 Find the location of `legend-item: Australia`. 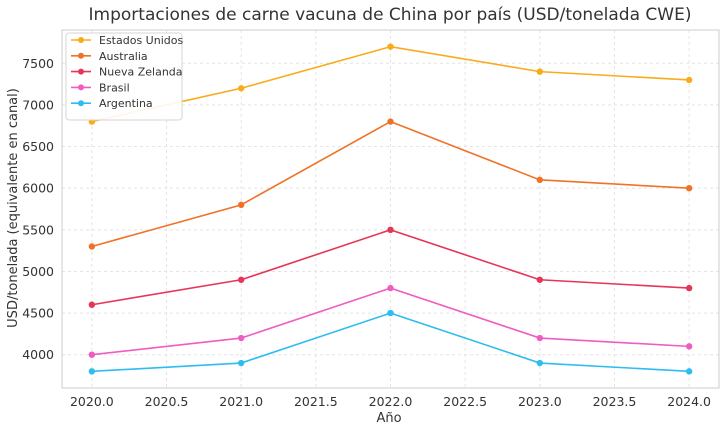

legend-item: Australia is located at coordinates (109, 56).